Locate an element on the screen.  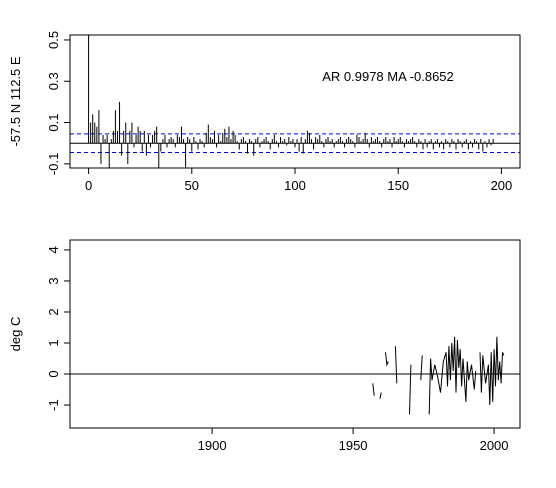
x-tick-label: 200 is located at coordinates (502, 185).